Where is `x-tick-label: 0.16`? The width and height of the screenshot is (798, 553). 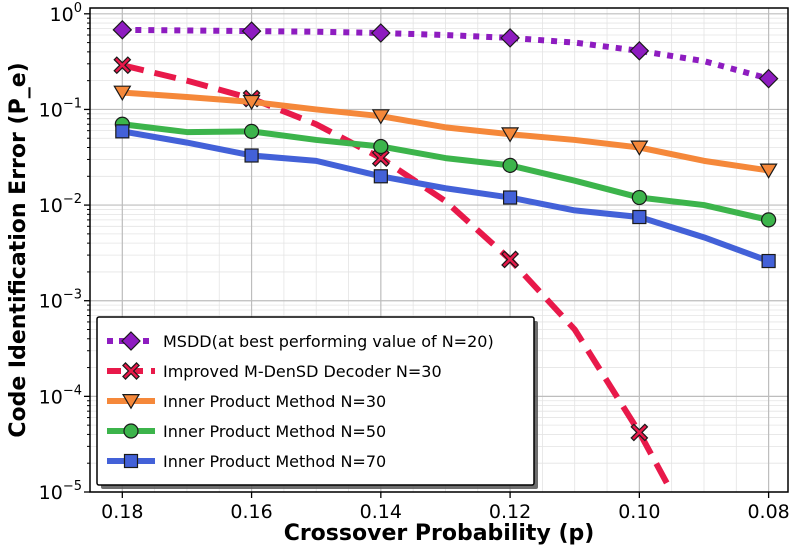
x-tick-label: 0.16 is located at coordinates (251, 512).